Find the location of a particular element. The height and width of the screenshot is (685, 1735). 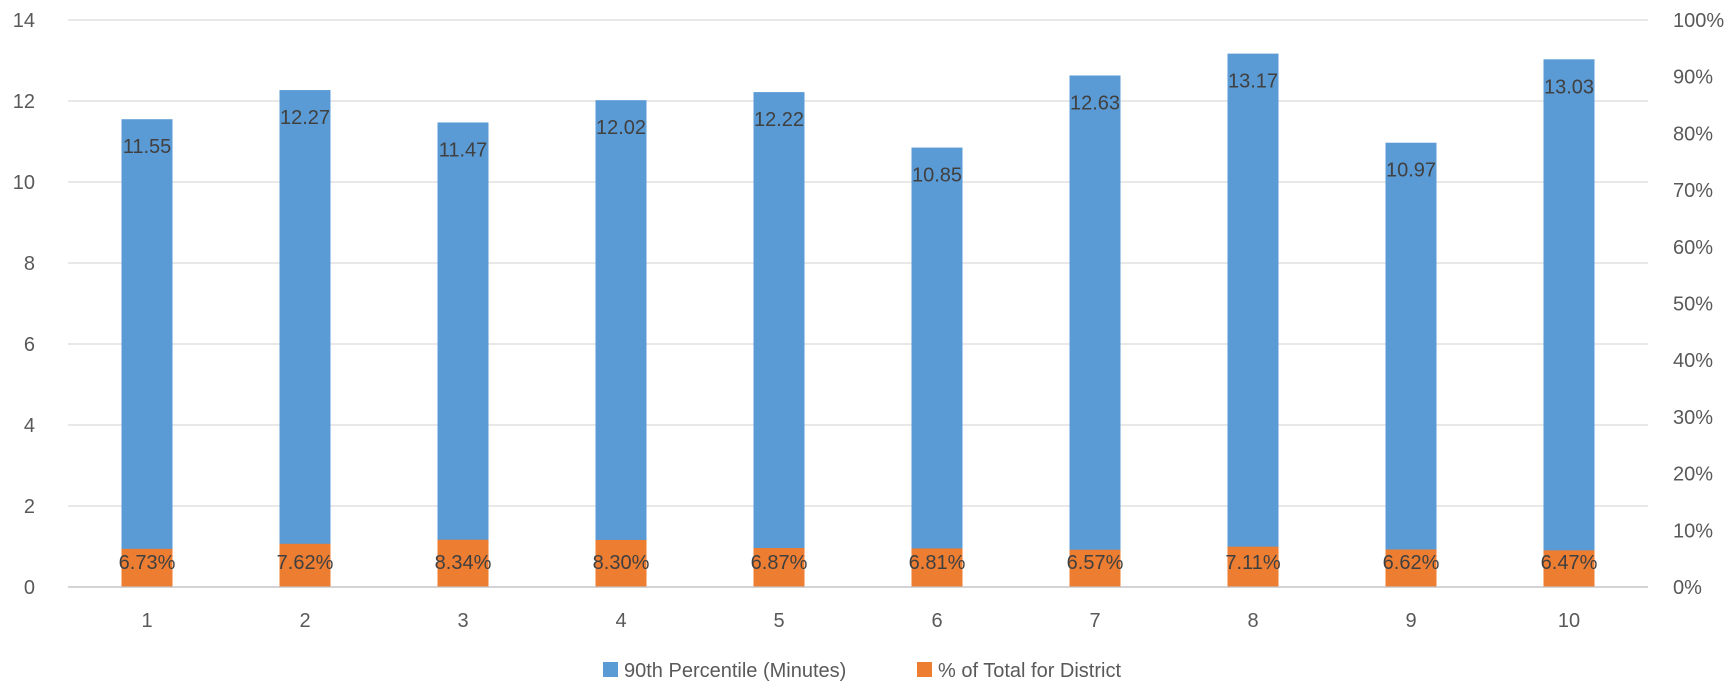

data-label-series-2: 8.30% is located at coordinates (621, 563).